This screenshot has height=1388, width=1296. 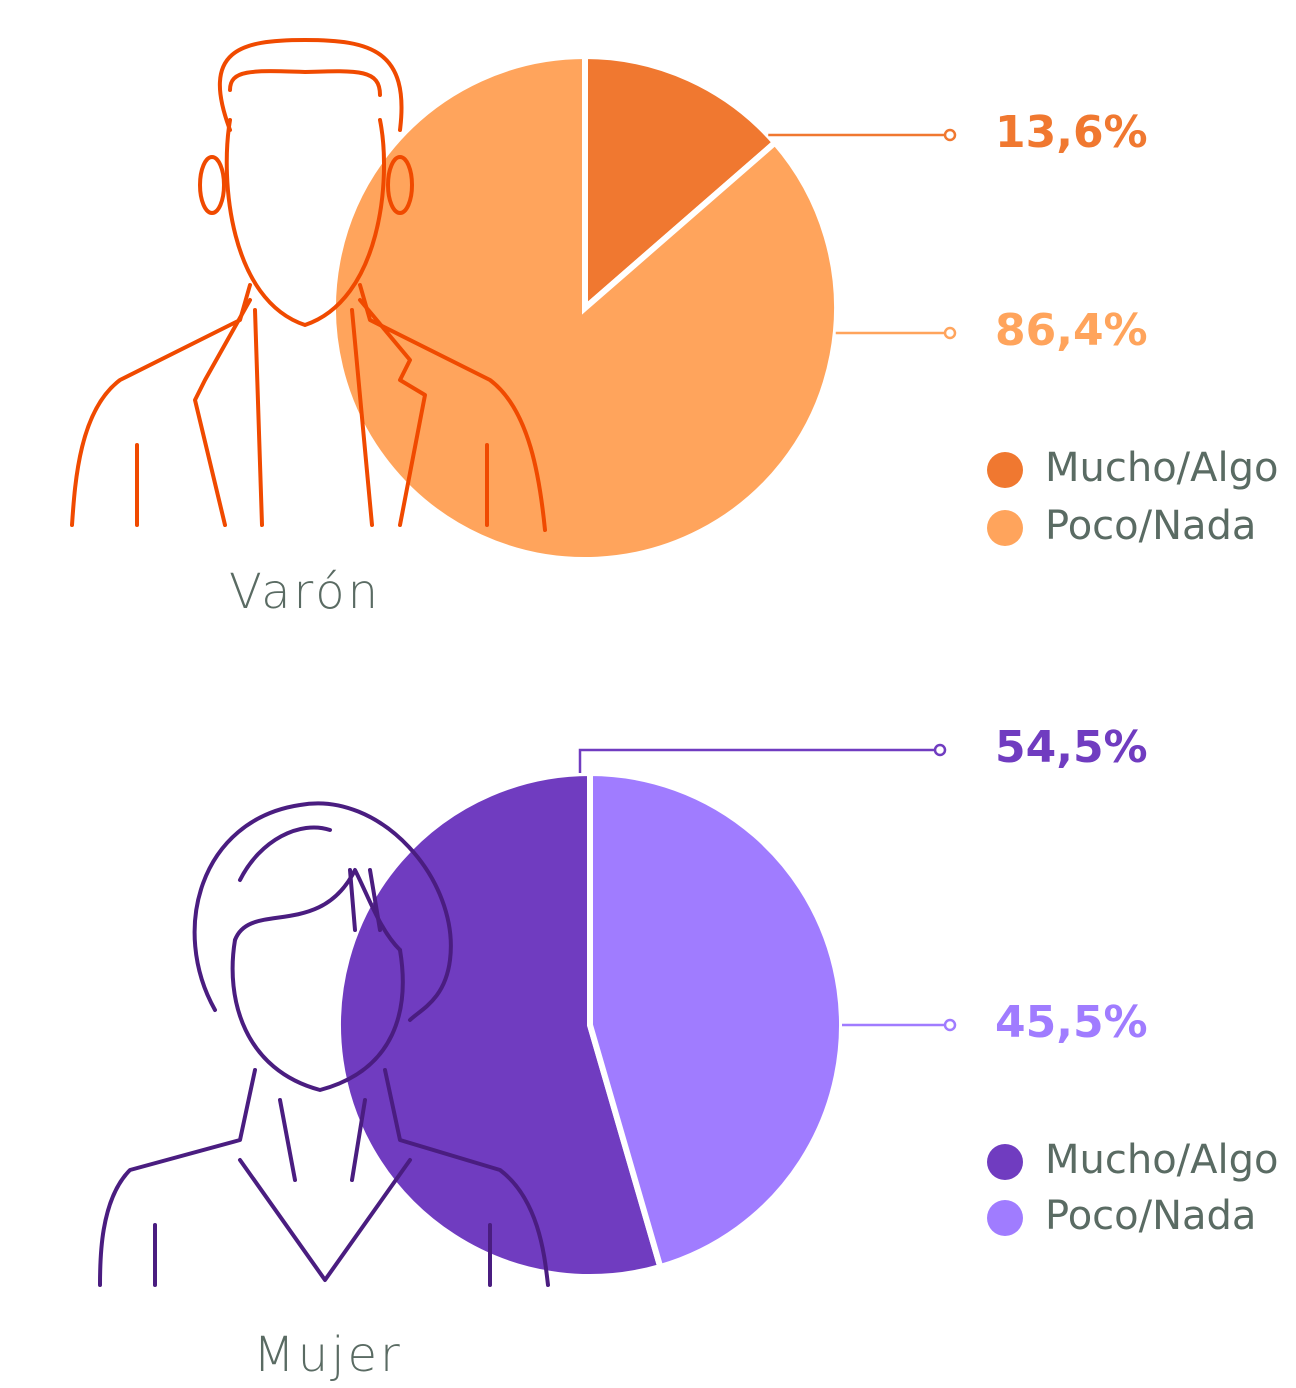 I want to click on figure-label: Mujer, so click(x=327, y=1355).